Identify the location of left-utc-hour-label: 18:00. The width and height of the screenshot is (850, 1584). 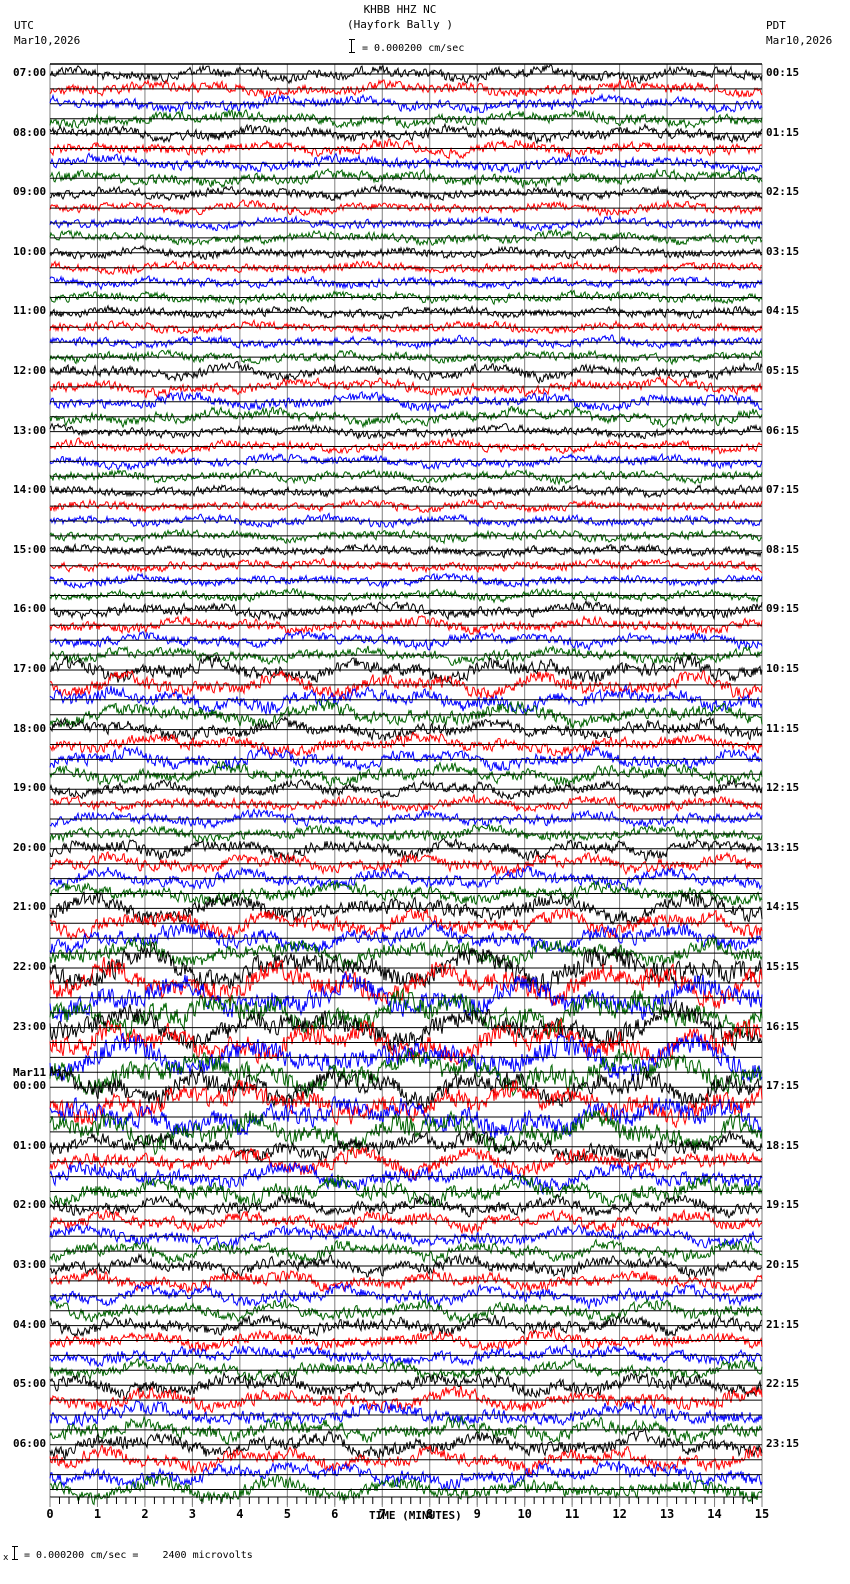
(30, 728).